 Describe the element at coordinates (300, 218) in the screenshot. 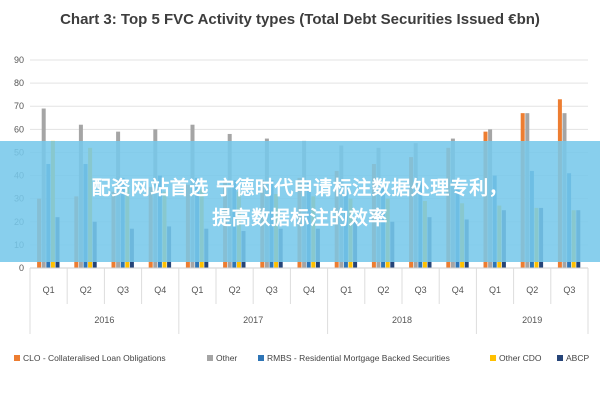

I see `overlay-line-2: 提高数据标注的效率` at that location.